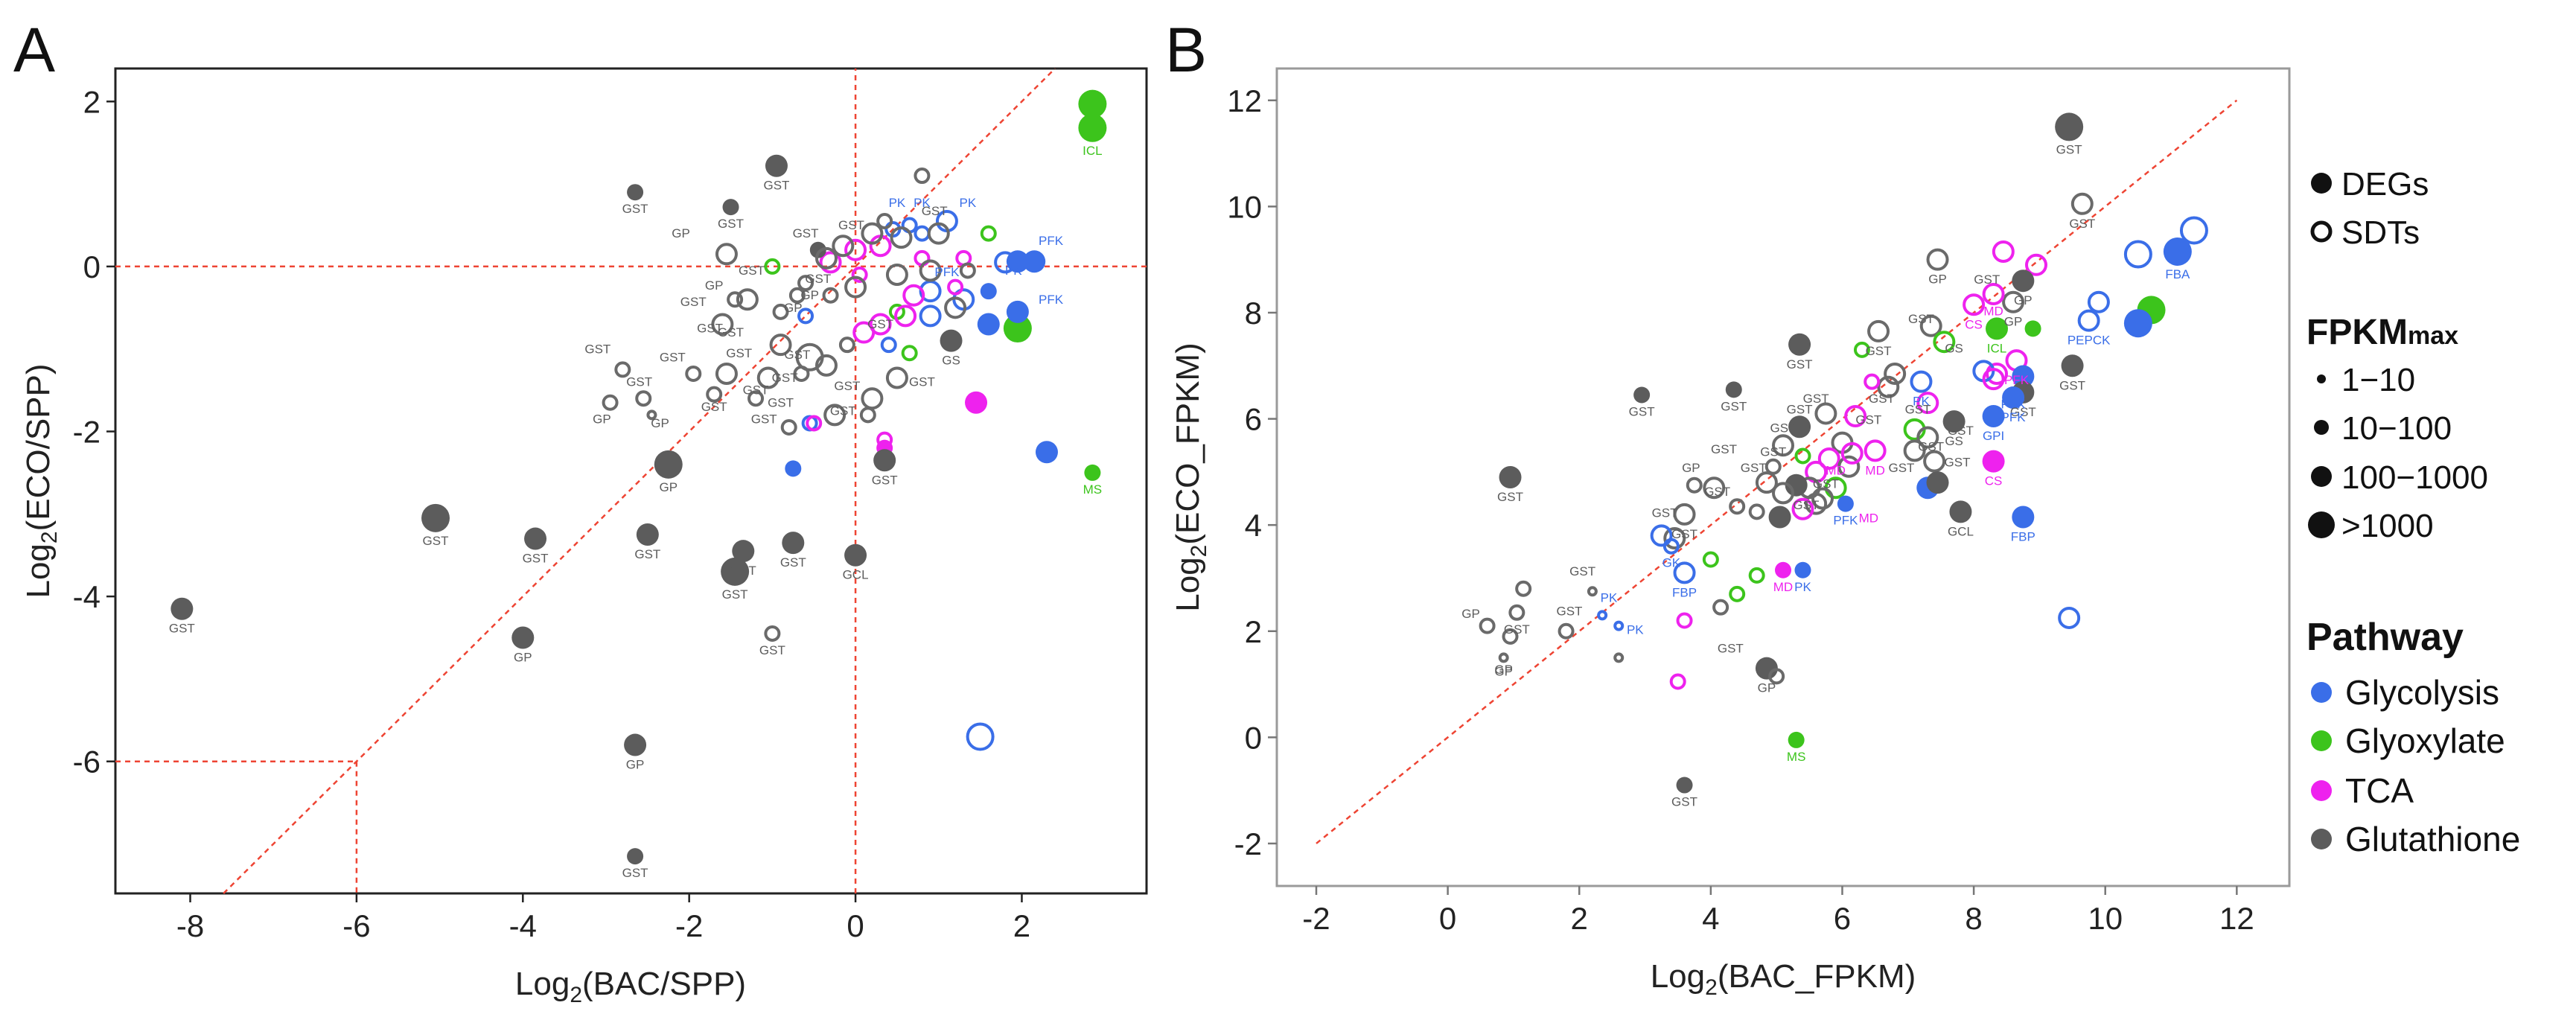 The width and height of the screenshot is (2576, 1017). What do you see at coordinates (1316, 918) in the screenshot?
I see `x-tick-label: -2` at bounding box center [1316, 918].